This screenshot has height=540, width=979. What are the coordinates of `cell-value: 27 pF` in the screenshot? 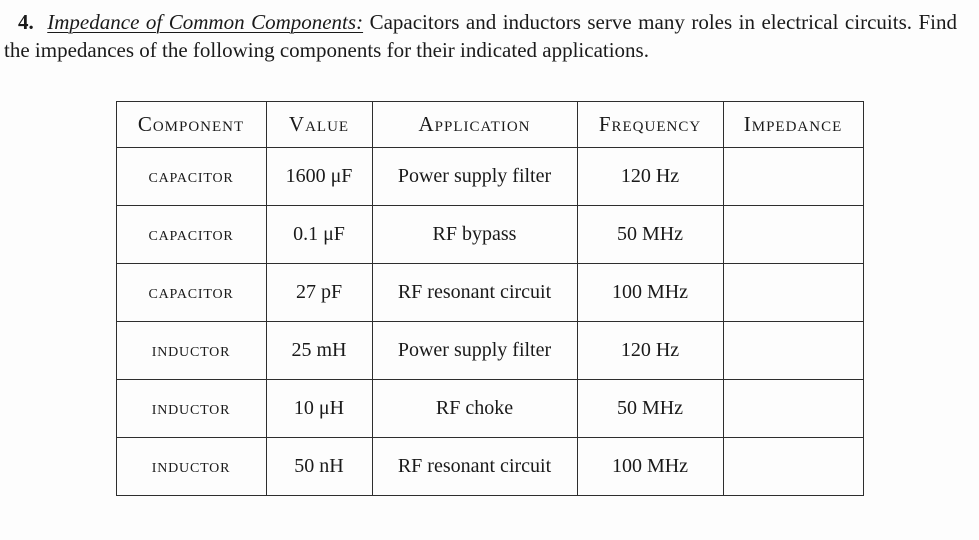 It's located at (319, 292).